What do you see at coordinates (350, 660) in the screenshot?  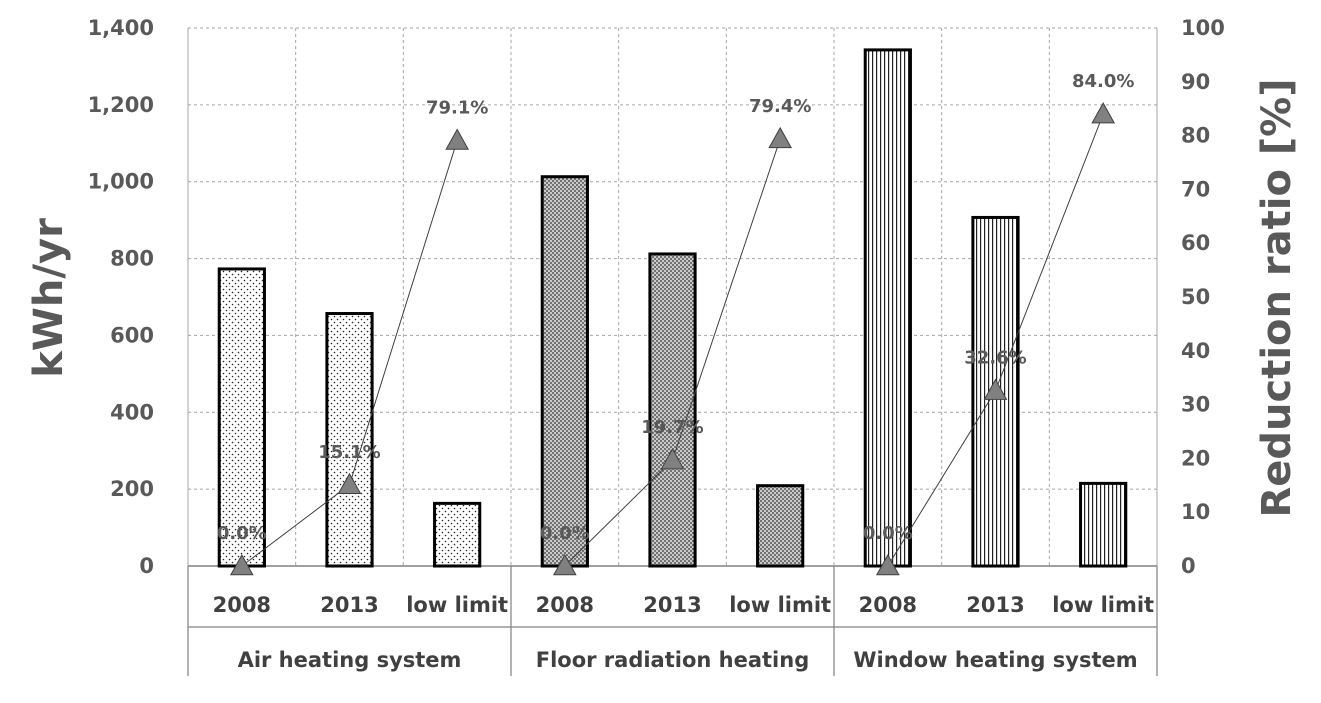 I see `group-label: Air heating system` at bounding box center [350, 660].